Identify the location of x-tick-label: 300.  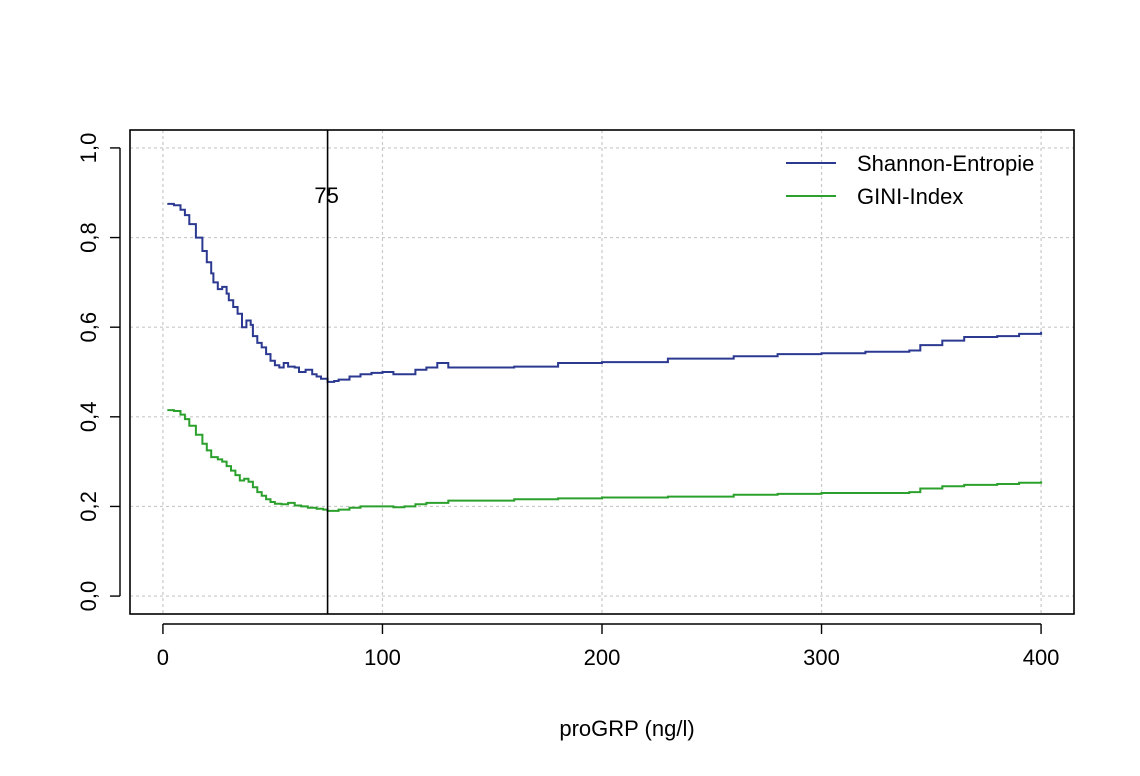
(821, 657).